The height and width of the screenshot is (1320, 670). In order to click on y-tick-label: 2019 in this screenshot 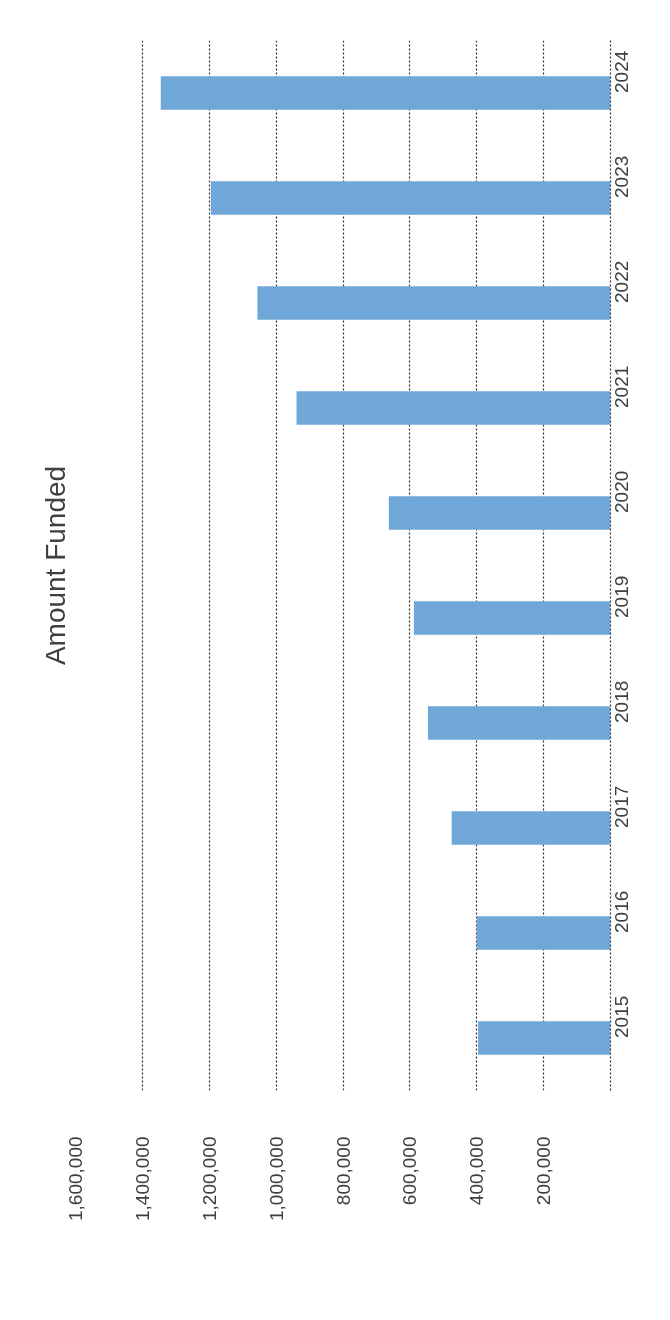, I will do `click(621, 596)`.